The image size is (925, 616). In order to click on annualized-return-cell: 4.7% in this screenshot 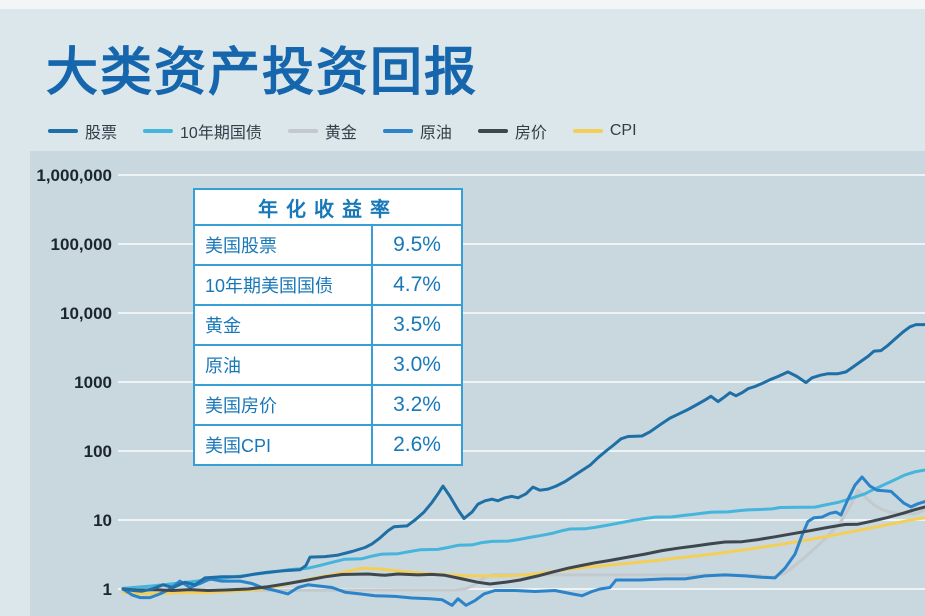, I will do `click(417, 284)`.